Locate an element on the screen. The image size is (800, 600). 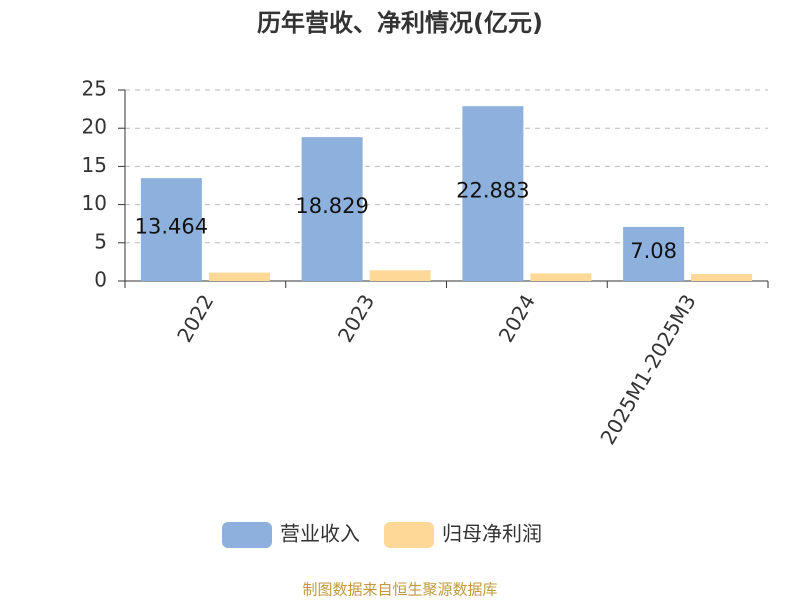
data-label: 7.08 is located at coordinates (653, 251).